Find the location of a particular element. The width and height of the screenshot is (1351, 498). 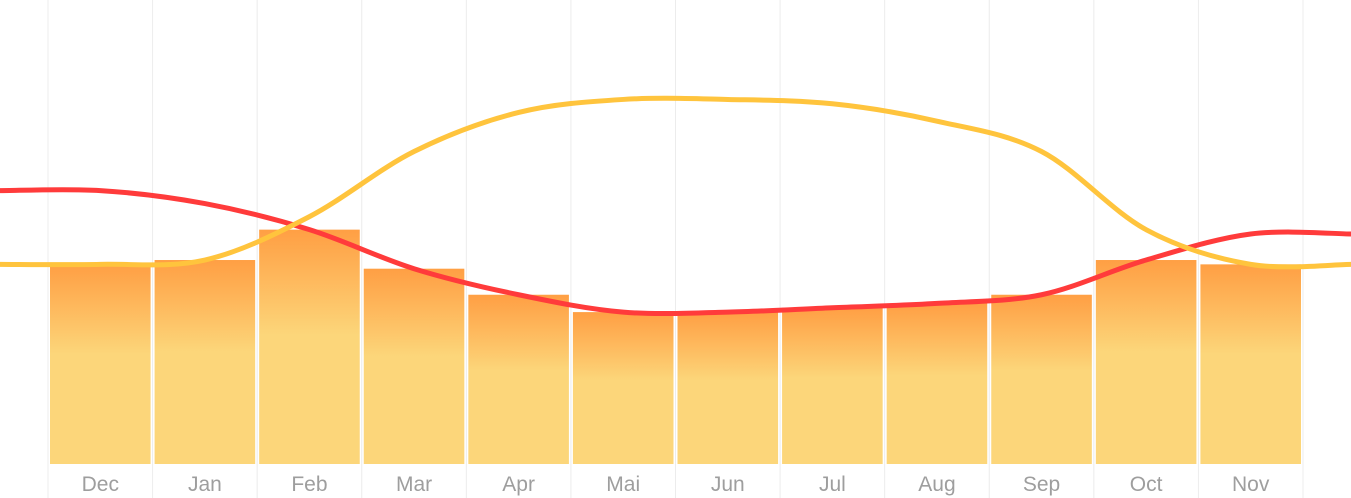

bar-aug is located at coordinates (937, 383).